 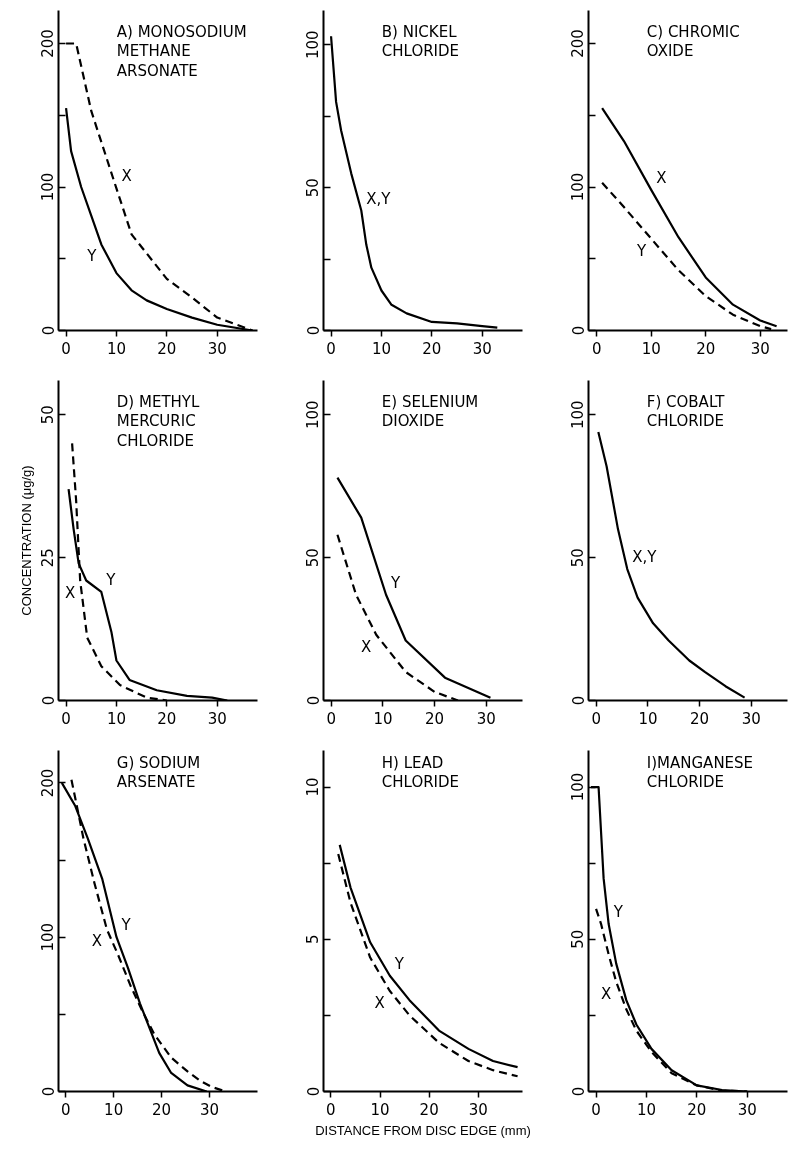 What do you see at coordinates (48, 558) in the screenshot?
I see `y-tick-label: 25` at bounding box center [48, 558].